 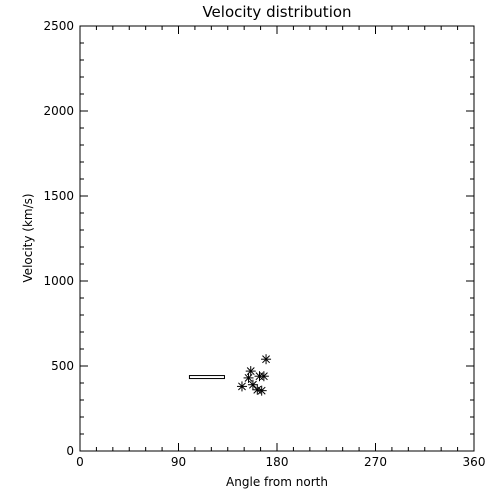 I want to click on x-tick-label: 180, so click(x=277, y=462).